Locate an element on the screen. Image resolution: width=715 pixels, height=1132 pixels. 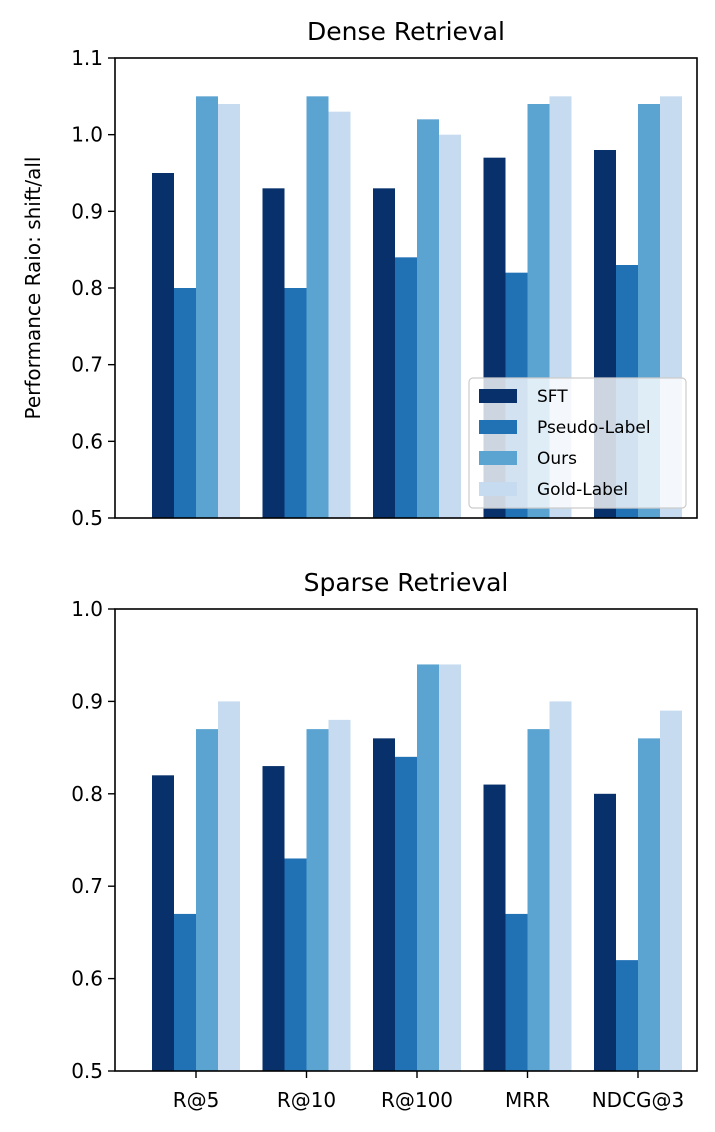
y-tick-label: 1.1 is located at coordinates (87, 58).